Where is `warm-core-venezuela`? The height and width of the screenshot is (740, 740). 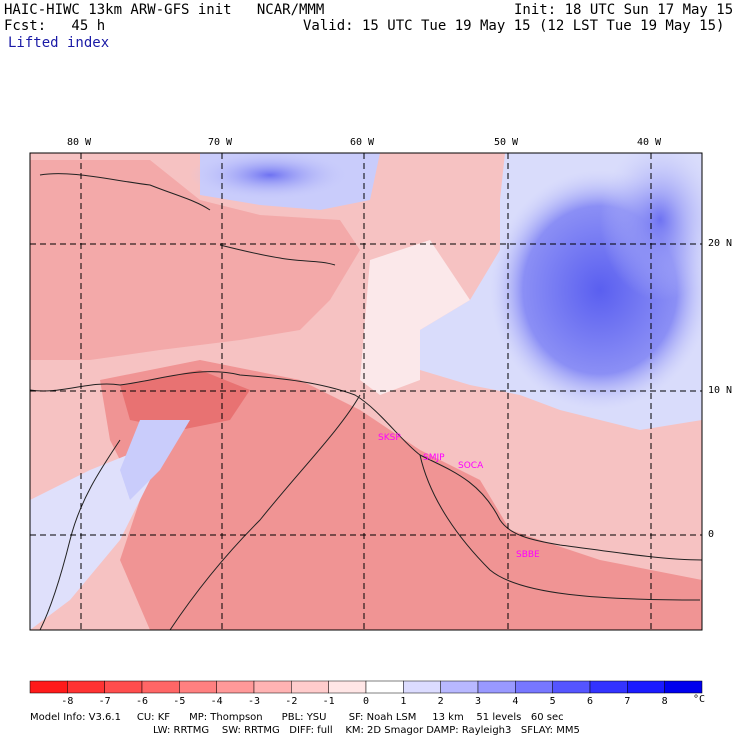 warm-core-venezuela is located at coordinates (185, 400).